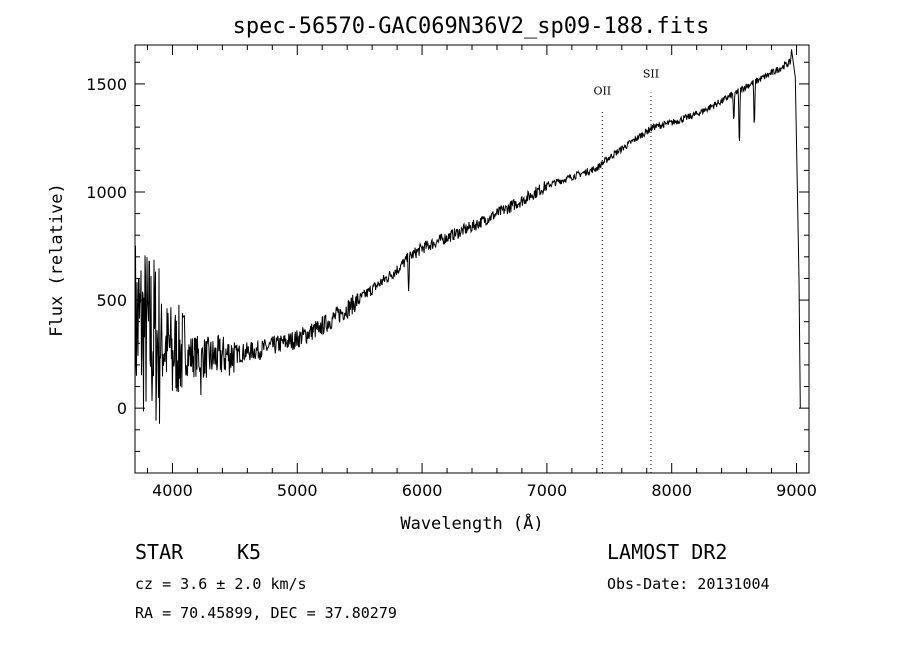  Describe the element at coordinates (602, 91) in the screenshot. I see `emission-line-label: OII` at that location.